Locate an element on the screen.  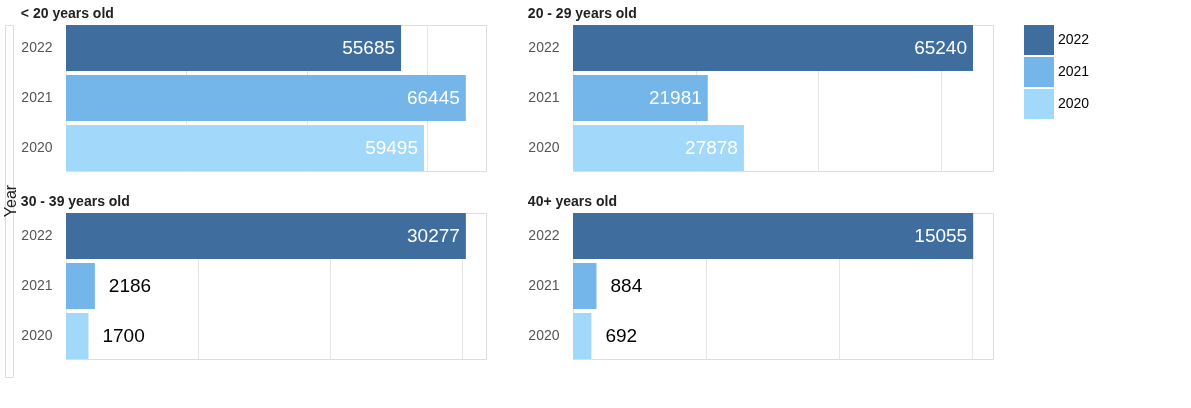
data-label: 1700 is located at coordinates (123, 335).